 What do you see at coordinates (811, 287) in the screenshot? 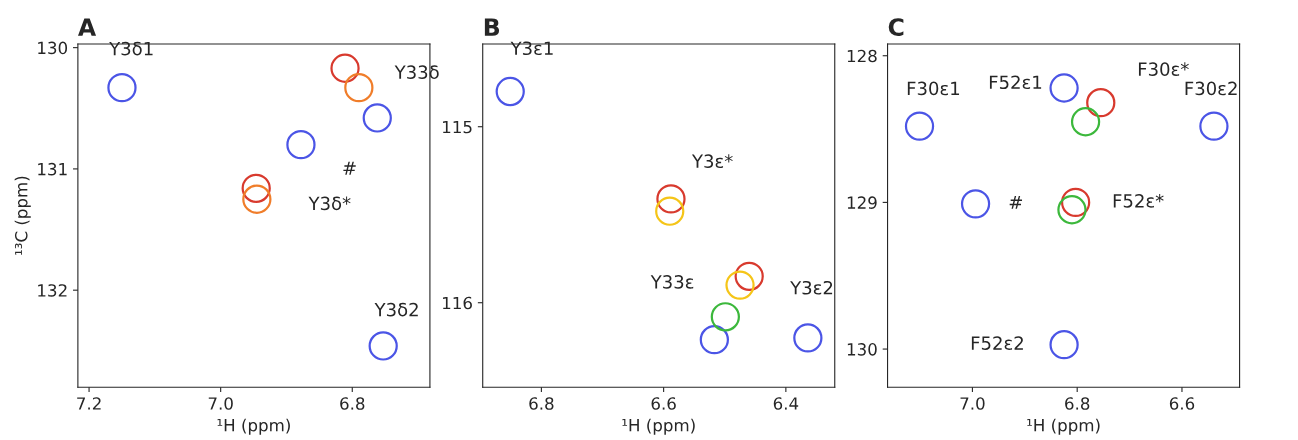
I see `annotation: Y3ε2` at bounding box center [811, 287].